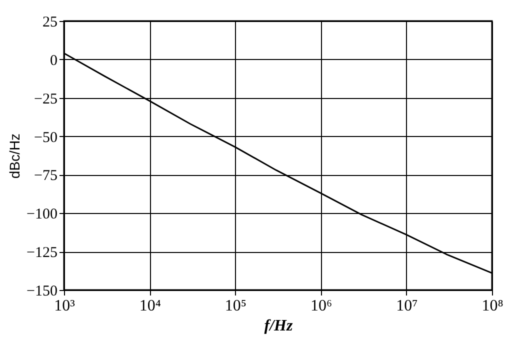  I want to click on x-tick-label: 10⁴, so click(150, 306).